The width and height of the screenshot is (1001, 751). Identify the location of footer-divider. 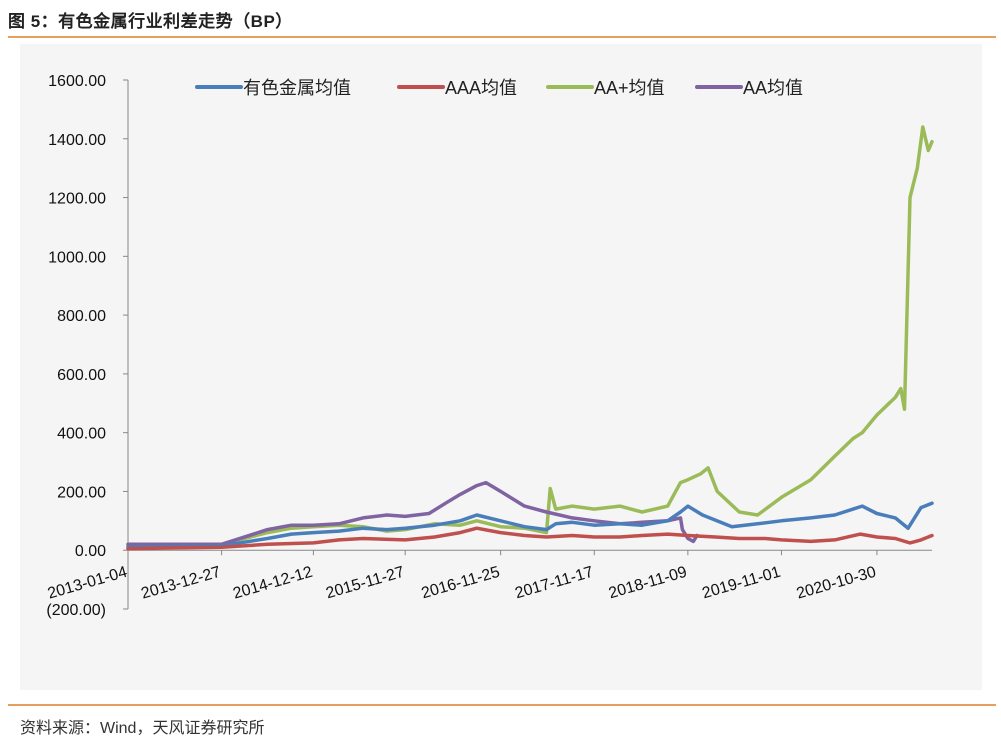
(502, 705).